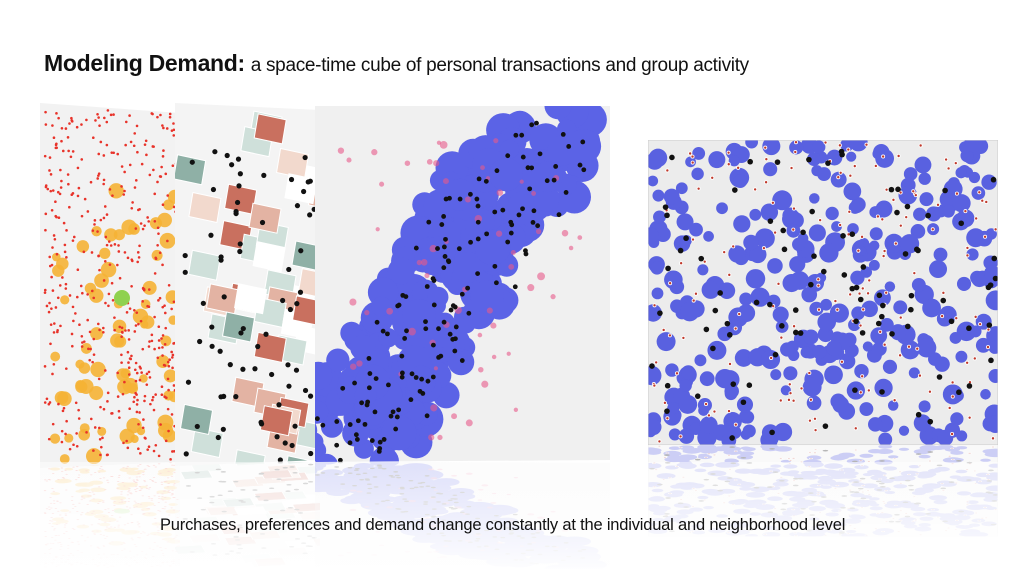 This screenshot has width=1024, height=576. What do you see at coordinates (144, 63) in the screenshot?
I see `title-bold: Modeling Demand:` at bounding box center [144, 63].